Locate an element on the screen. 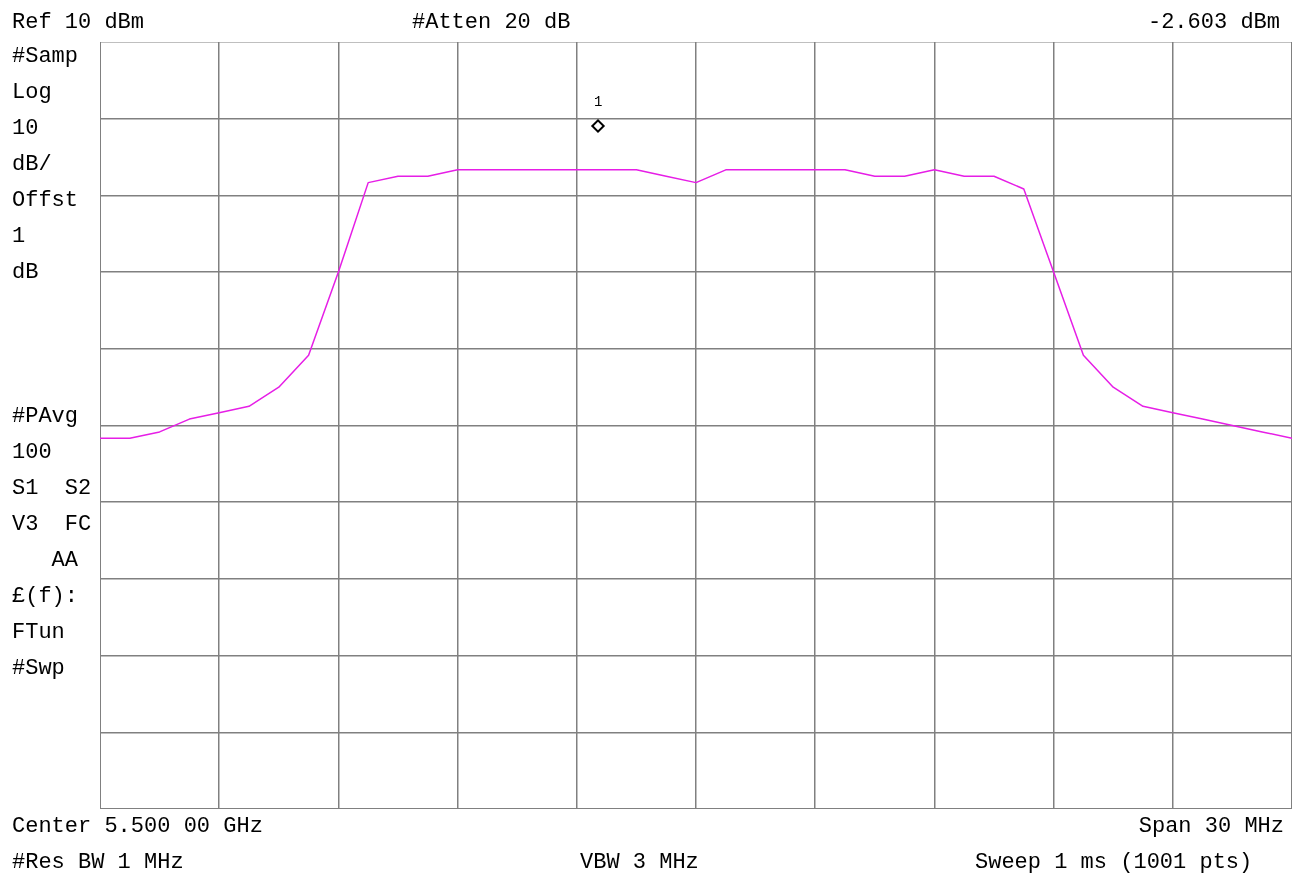 The width and height of the screenshot is (1299, 888). text: Log is located at coordinates (32, 93).